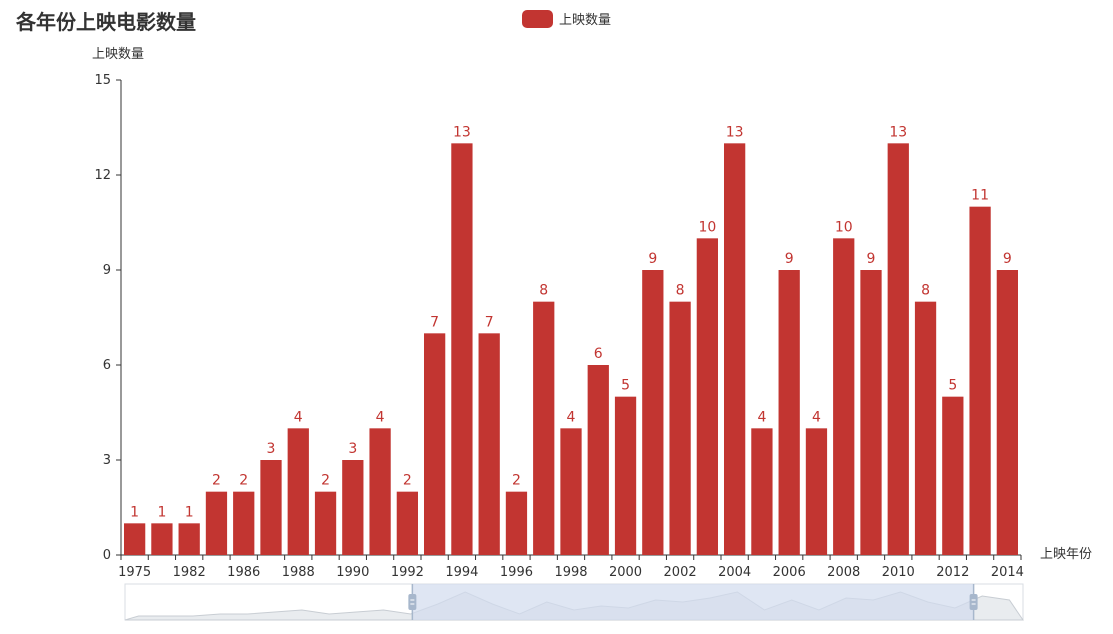 This screenshot has width=1113, height=634. I want to click on x-tick-label: 1975, so click(134, 572).